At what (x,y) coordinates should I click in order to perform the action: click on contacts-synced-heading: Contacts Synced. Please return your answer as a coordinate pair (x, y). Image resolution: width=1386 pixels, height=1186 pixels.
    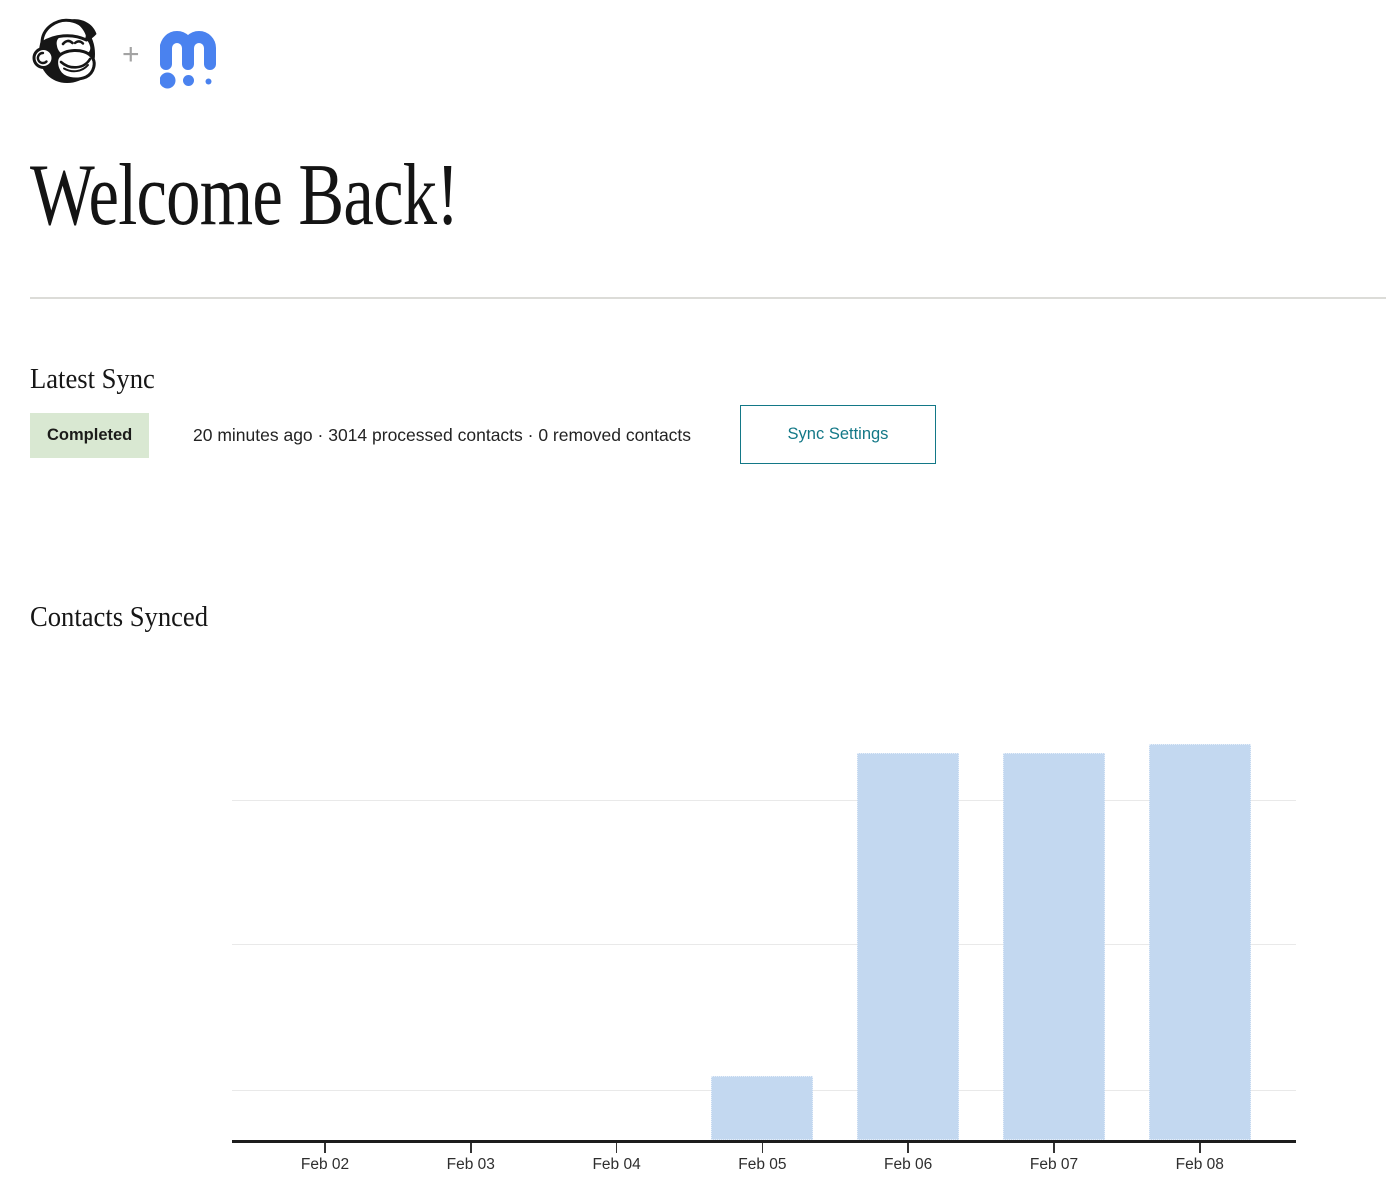
    Looking at the image, I should click on (119, 617).